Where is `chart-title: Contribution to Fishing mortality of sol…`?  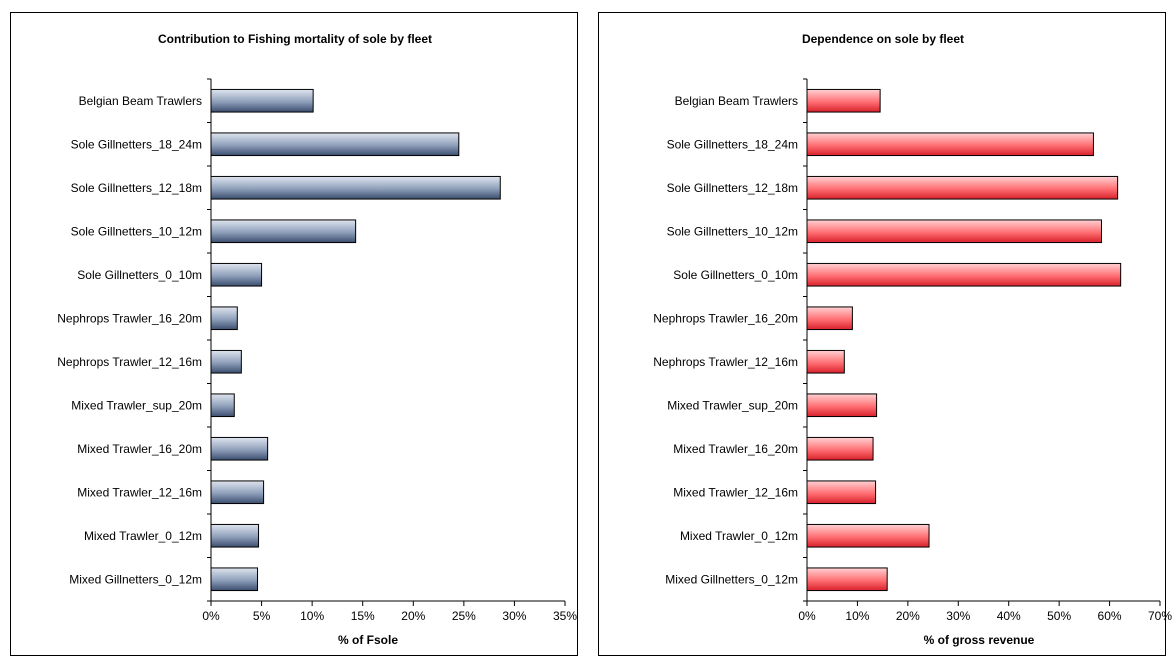
chart-title: Contribution to Fishing mortality of sol… is located at coordinates (295, 39).